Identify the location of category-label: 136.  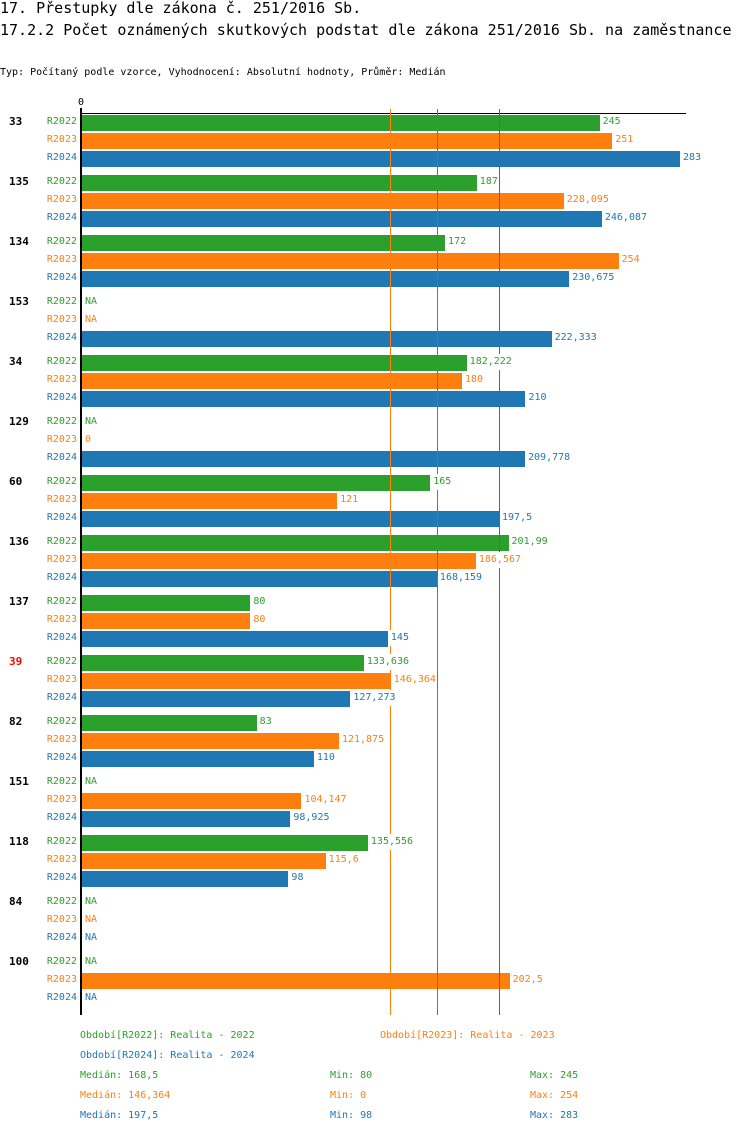
(19, 541).